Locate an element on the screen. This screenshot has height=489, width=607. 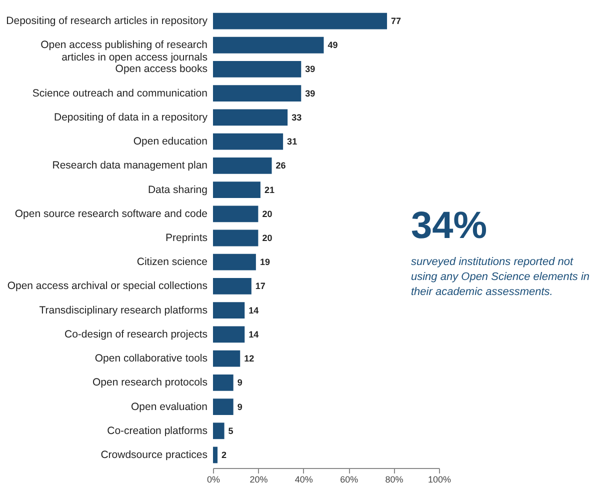
y-tick-label: Open access books is located at coordinates (161, 69).